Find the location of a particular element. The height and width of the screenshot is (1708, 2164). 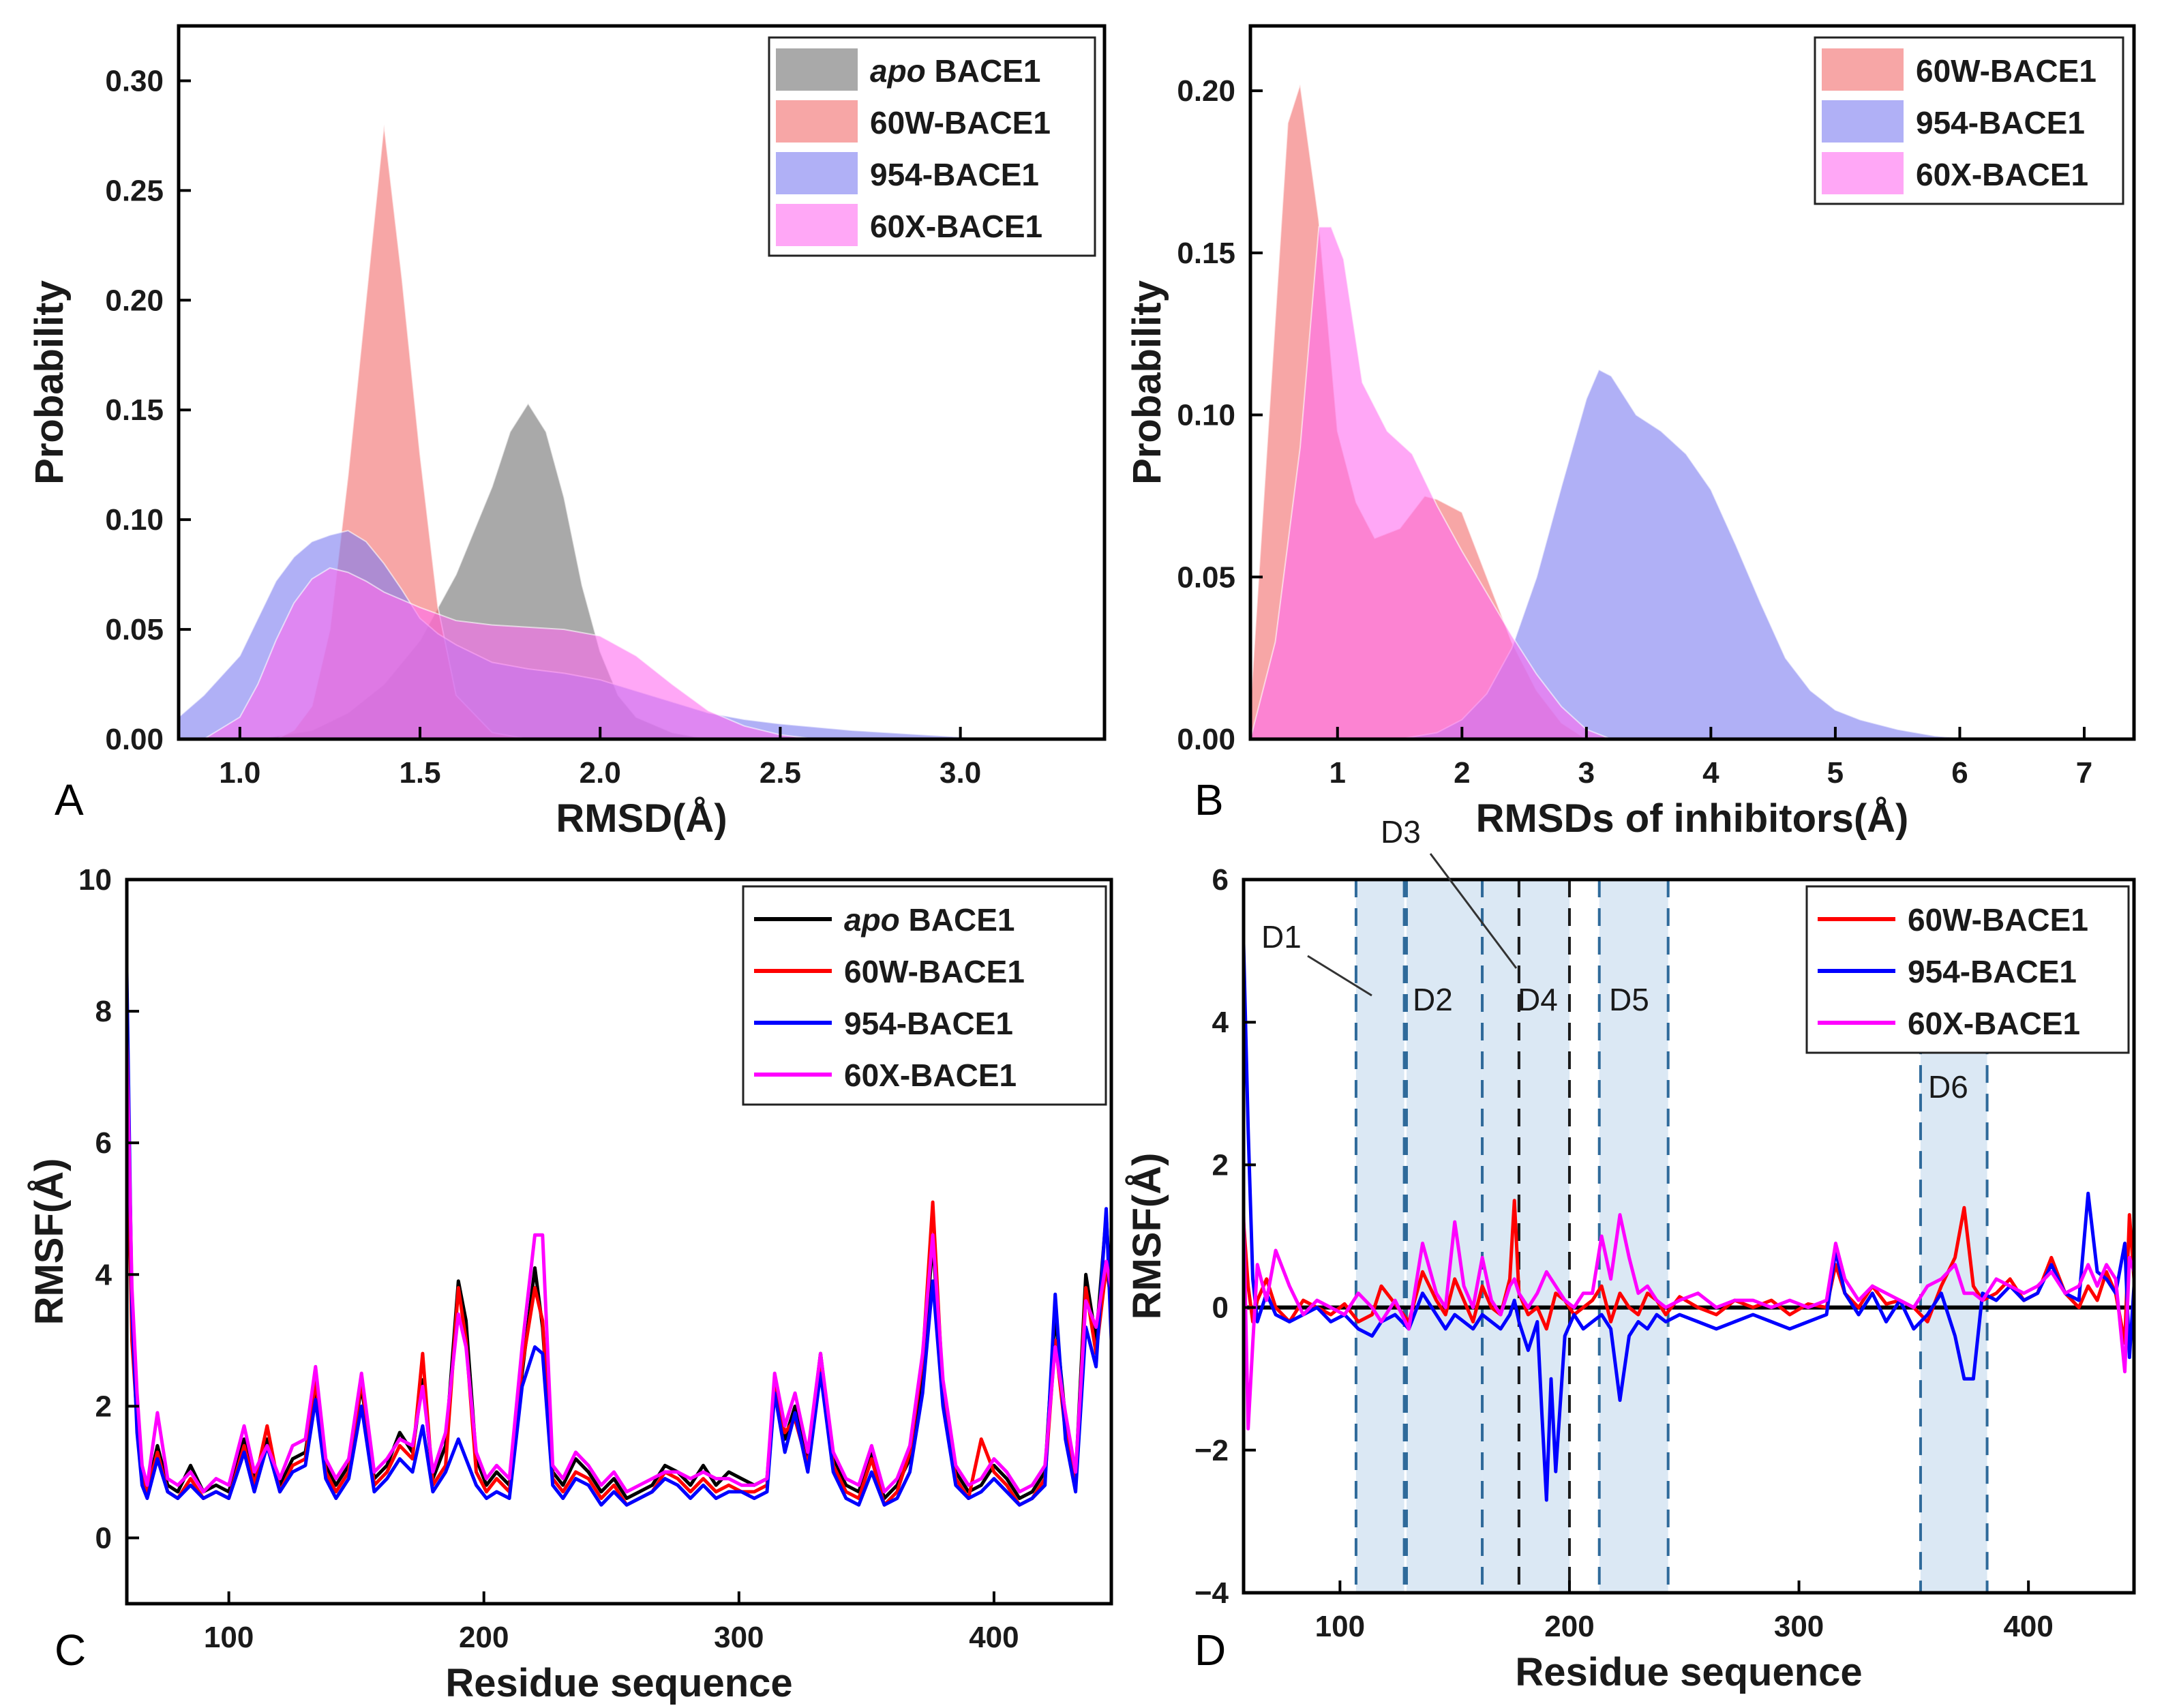

y-tick-label-c-1: 2 is located at coordinates (103, 1406).